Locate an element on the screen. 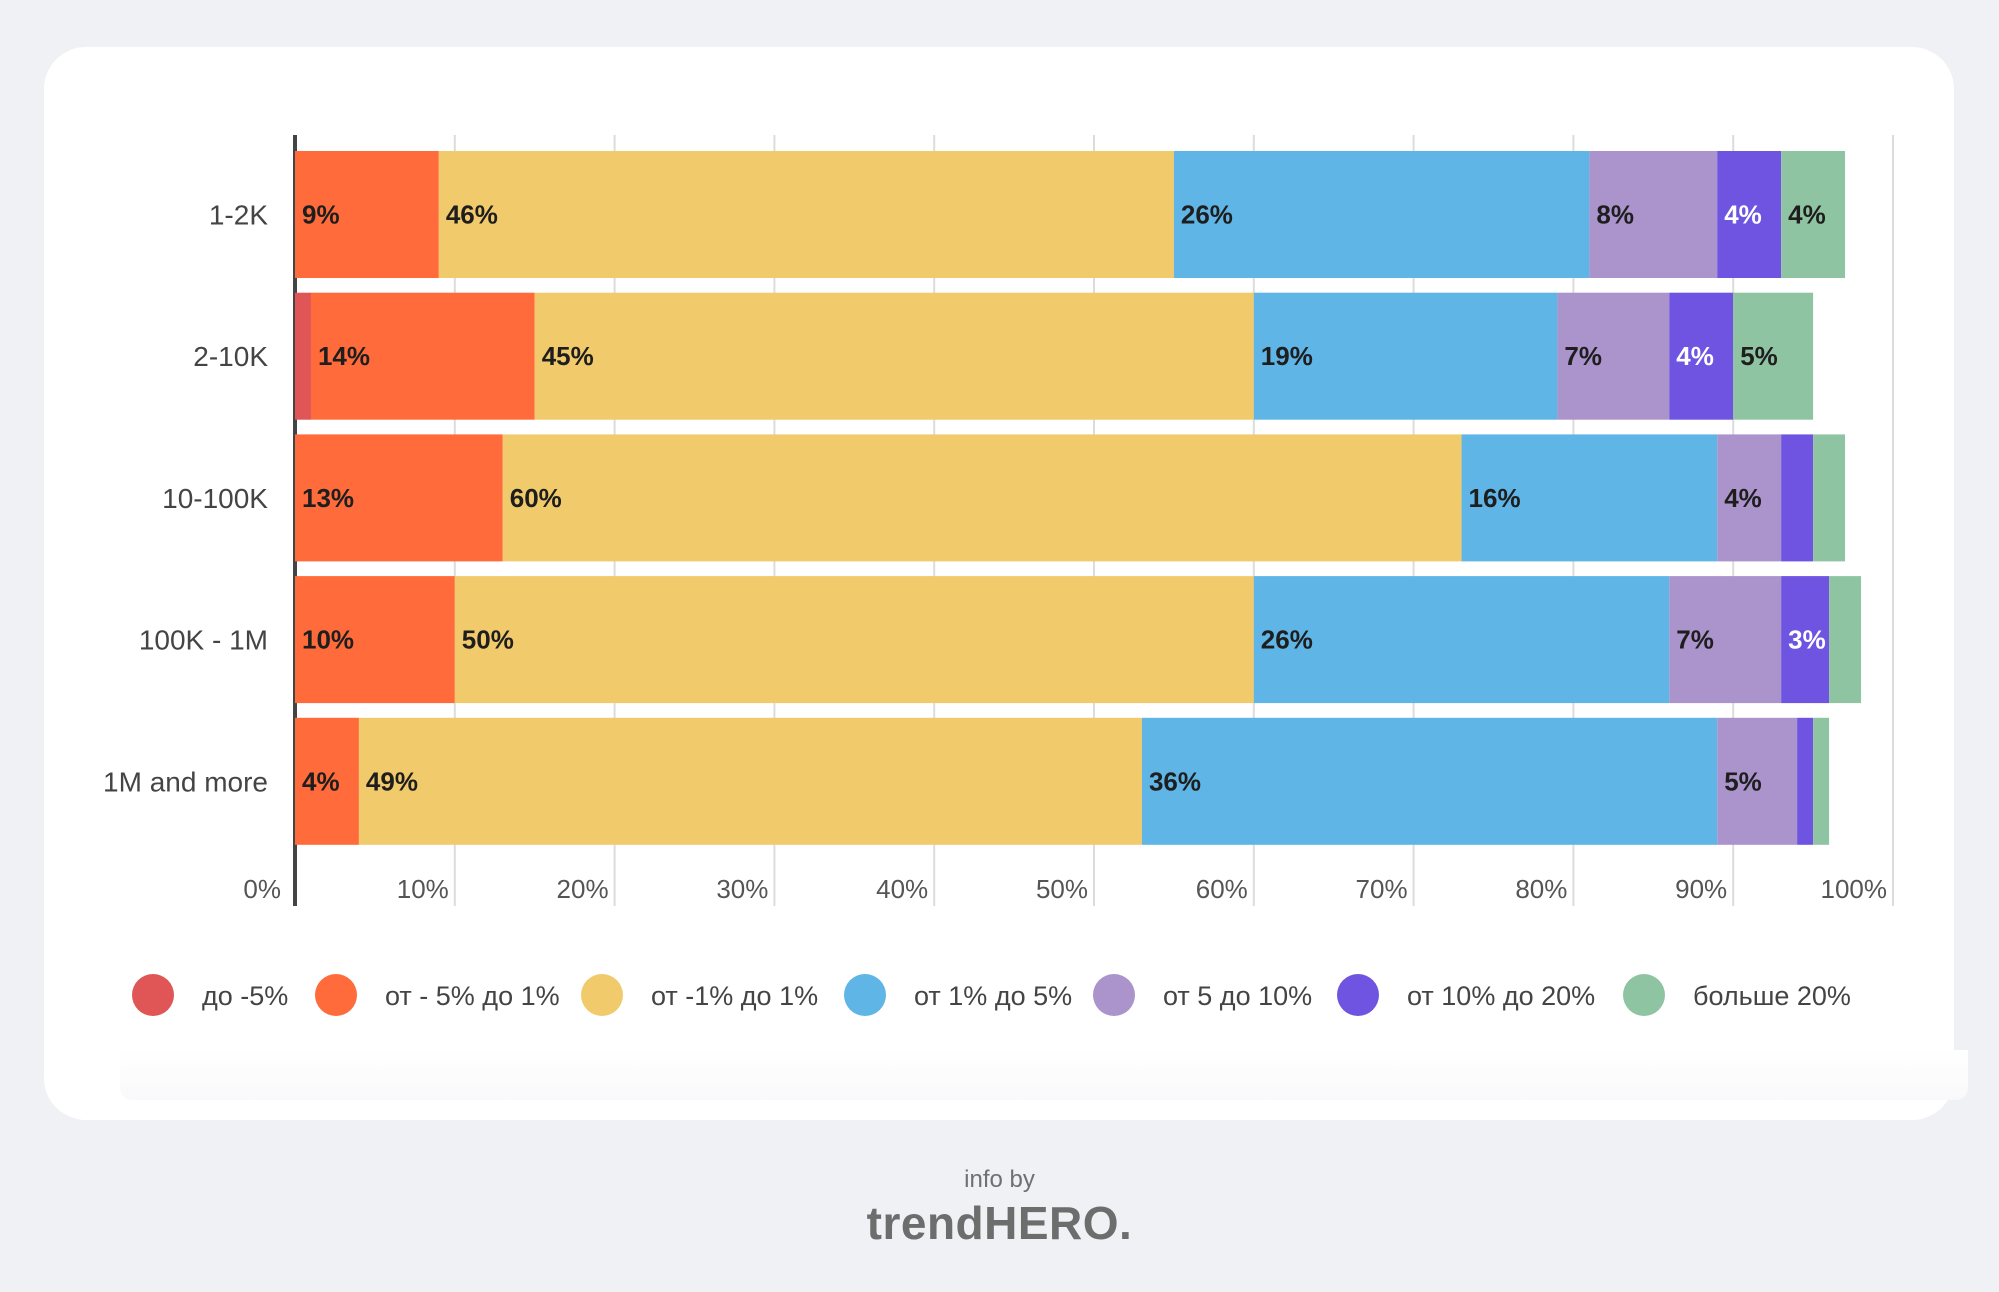  x-tick-label: 10% is located at coordinates (423, 889).